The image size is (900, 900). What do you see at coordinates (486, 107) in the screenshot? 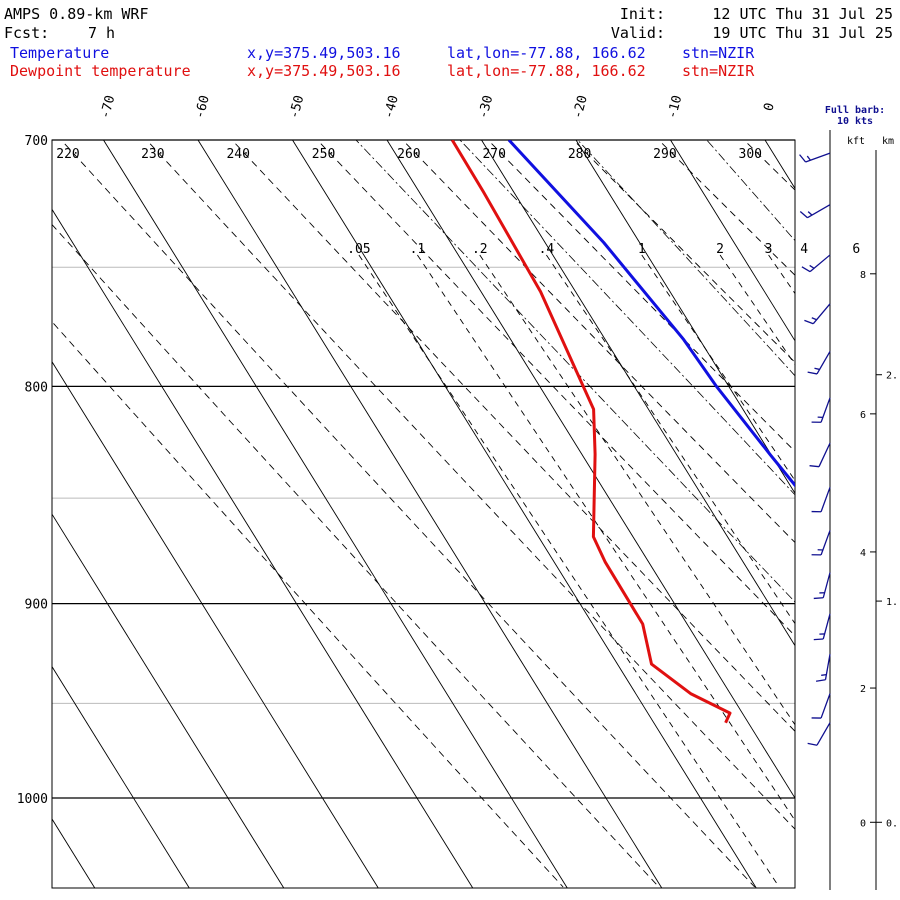
I see `temperature-tick-label: -30` at bounding box center [486, 107].